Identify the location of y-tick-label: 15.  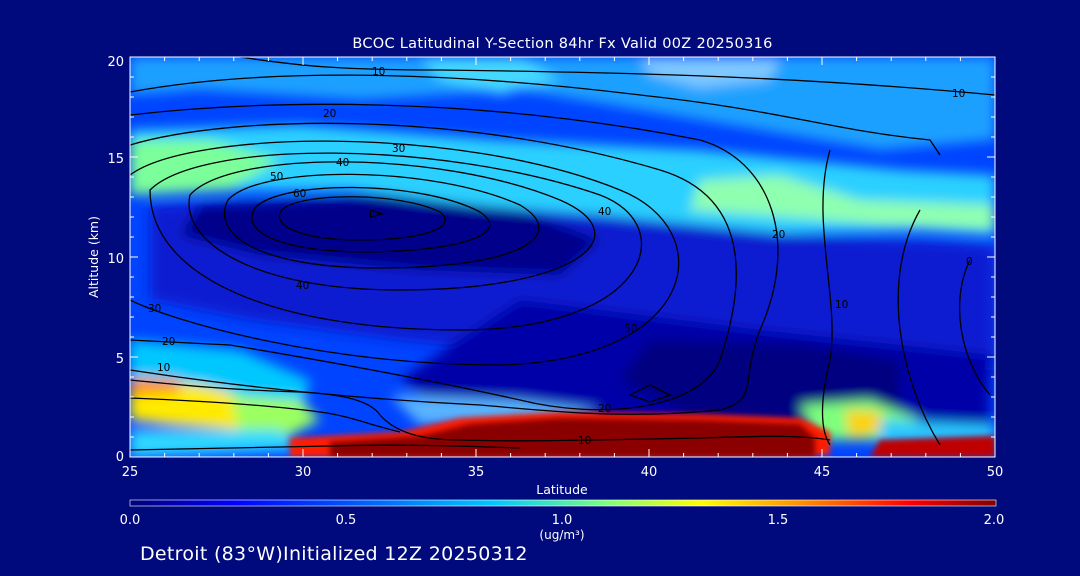
(115, 159).